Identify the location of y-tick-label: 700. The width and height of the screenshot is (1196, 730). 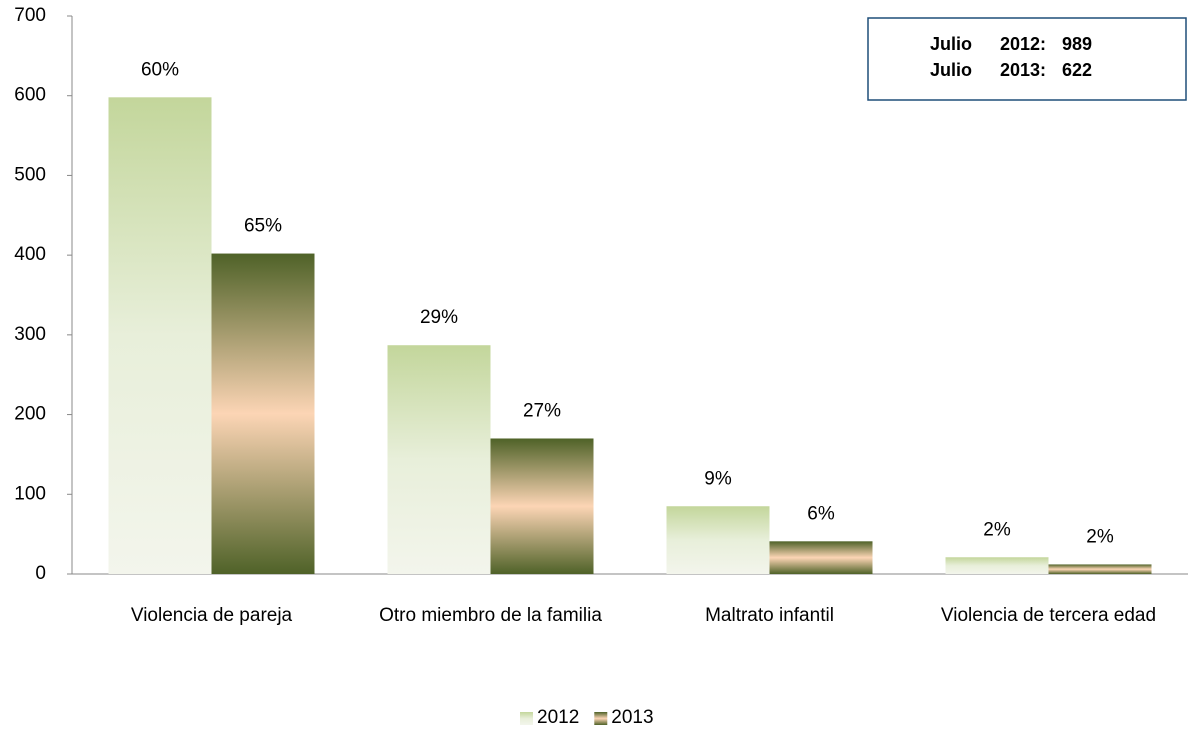
(30, 15).